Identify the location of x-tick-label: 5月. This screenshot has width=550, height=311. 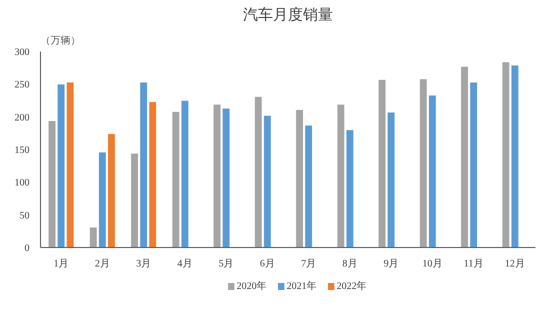
(226, 264).